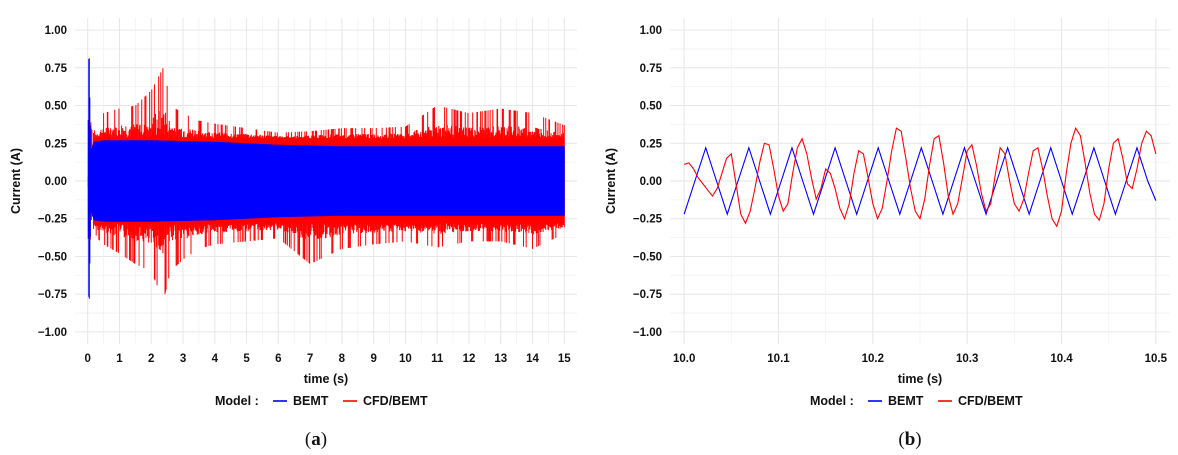 The height and width of the screenshot is (455, 1178). What do you see at coordinates (1061, 359) in the screenshot?
I see `x-tick-label: 10.4` at bounding box center [1061, 359].